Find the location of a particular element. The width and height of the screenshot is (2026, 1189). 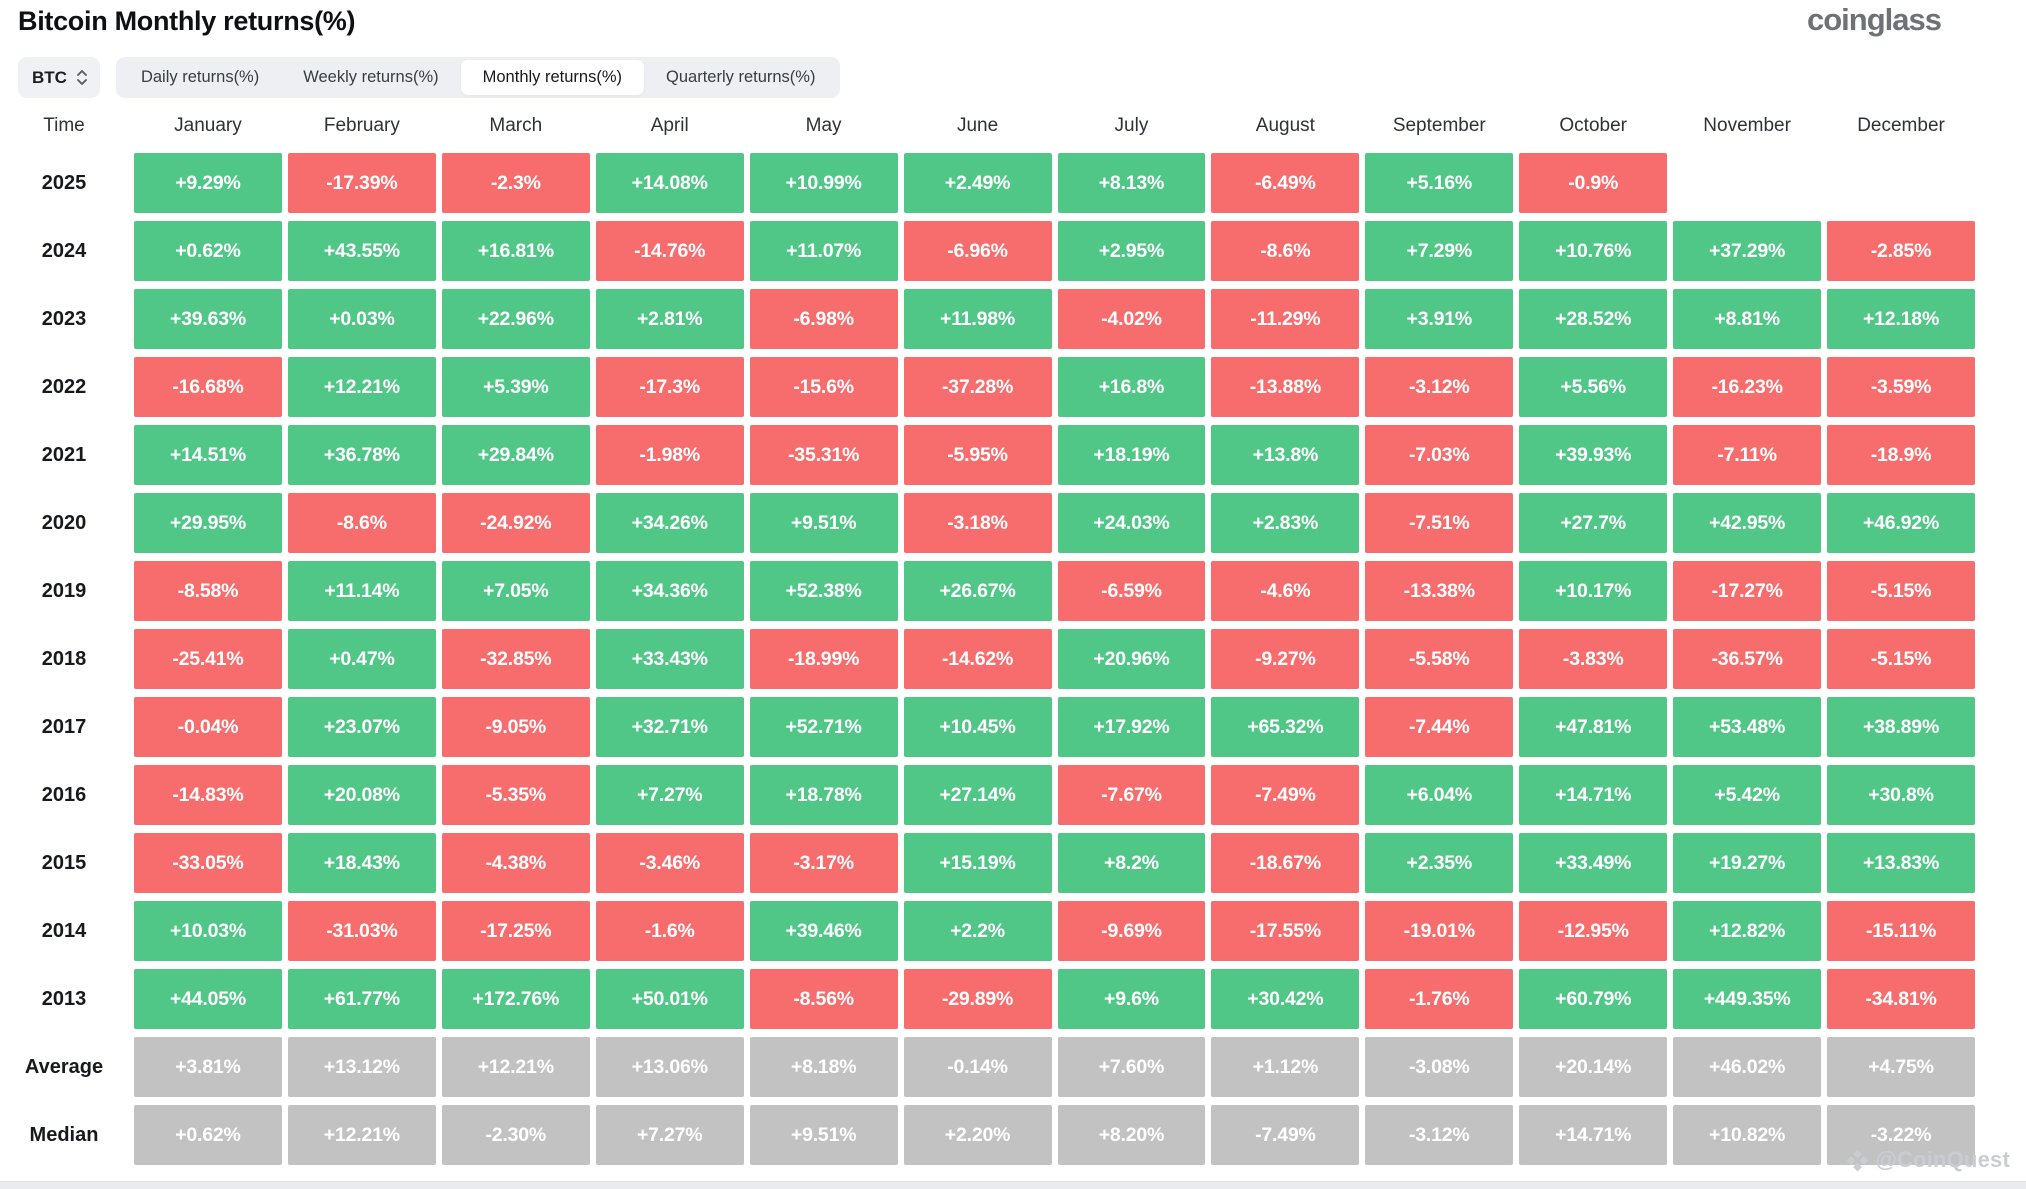

column-header-month: July is located at coordinates (1131, 125).